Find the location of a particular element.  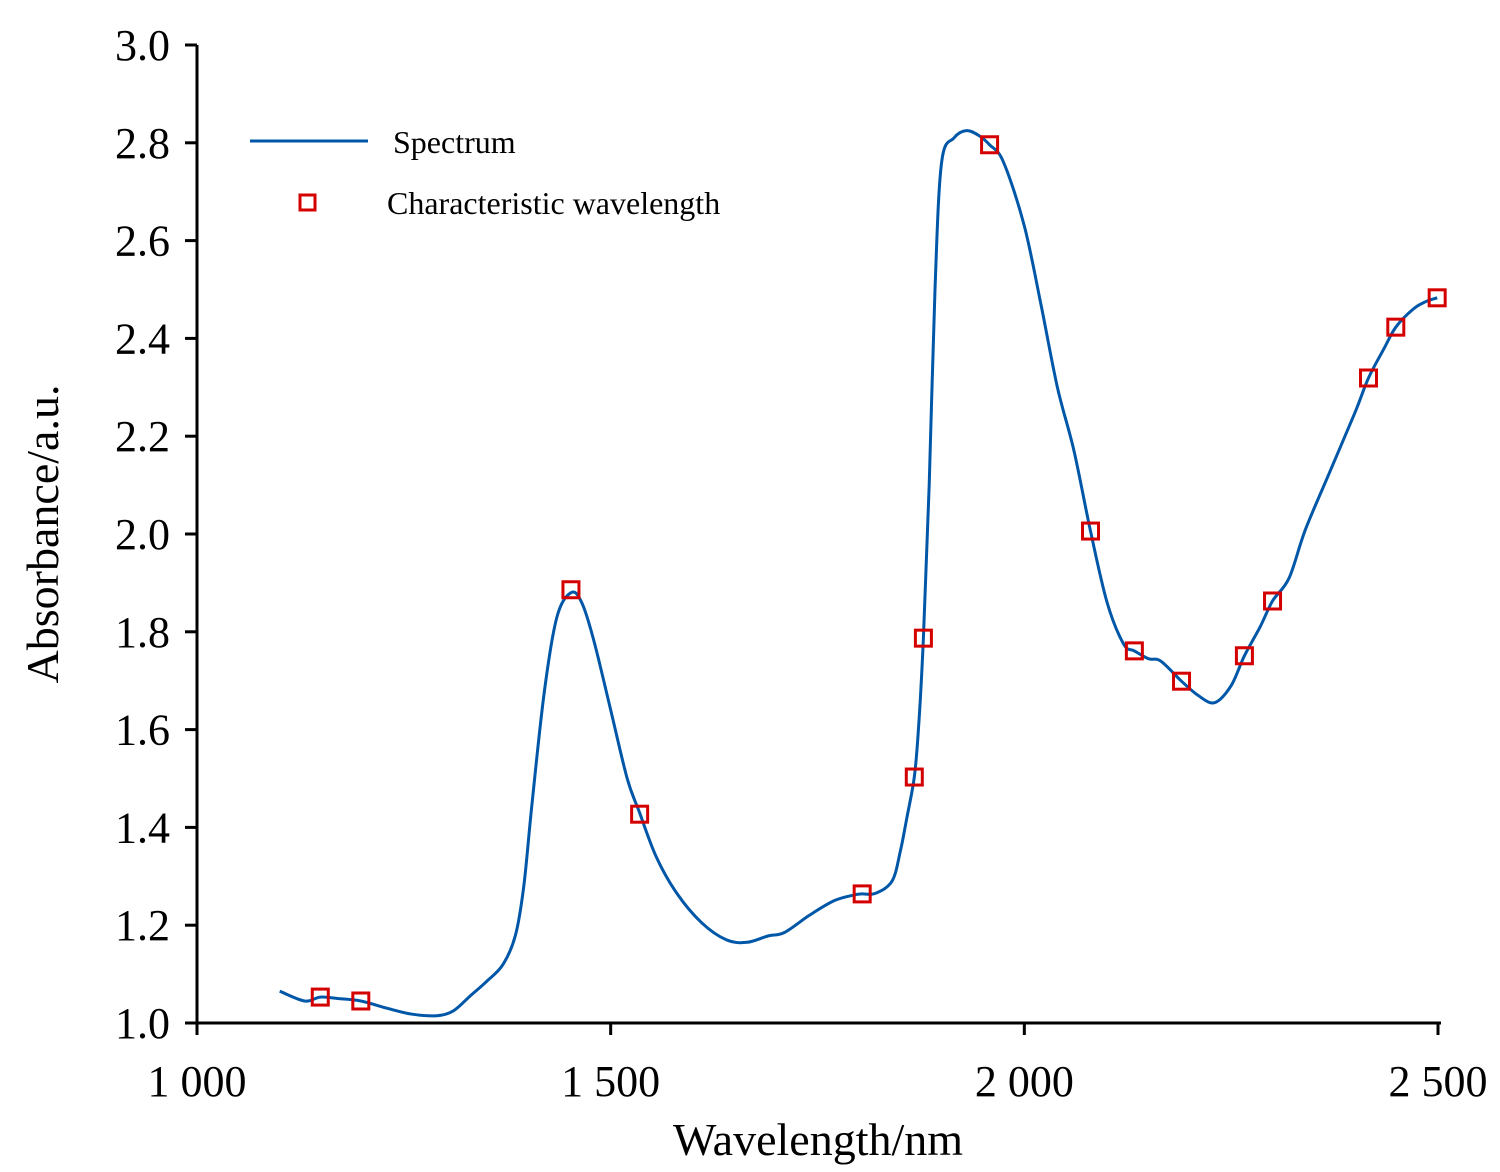

y-tick-label: 1.8 is located at coordinates (142, 632).